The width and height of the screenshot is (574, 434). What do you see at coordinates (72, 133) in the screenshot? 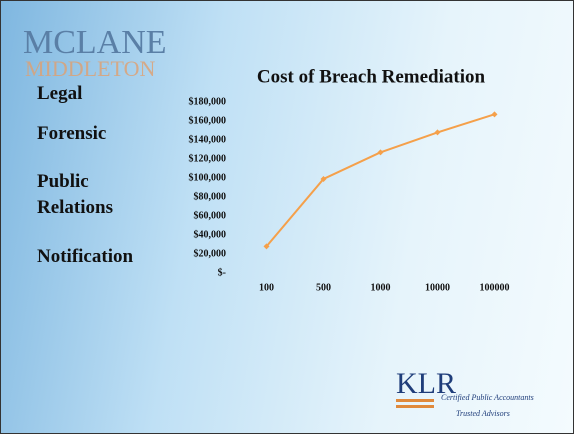
I see `item: Forensic` at bounding box center [72, 133].